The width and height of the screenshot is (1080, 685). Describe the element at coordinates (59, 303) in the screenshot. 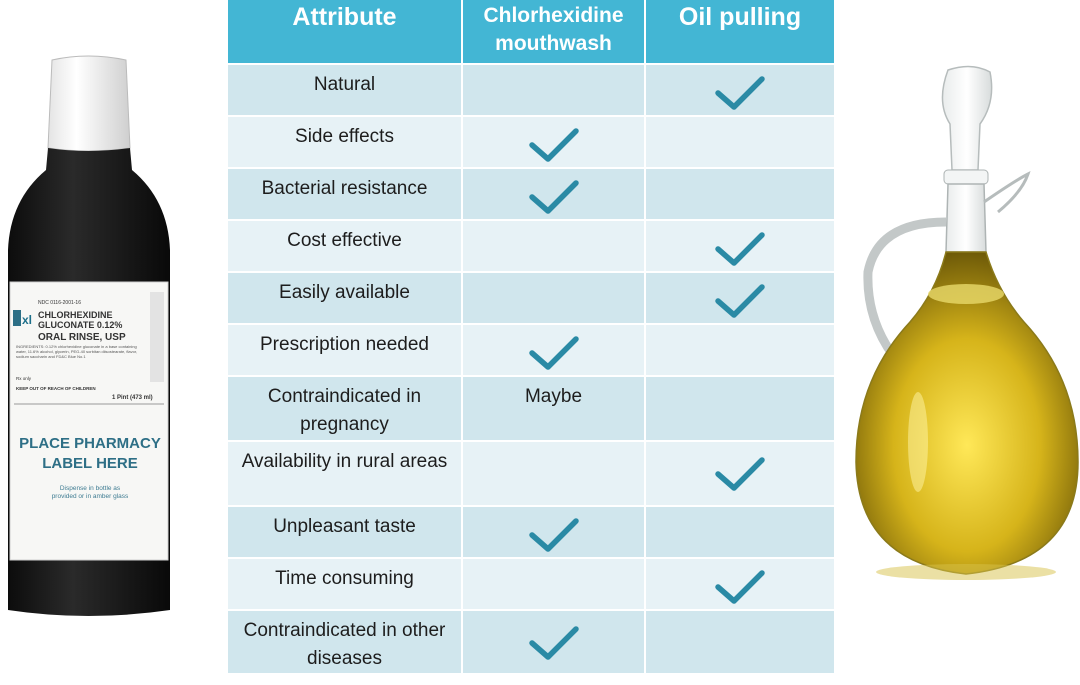

I see `bottle-ndc: NDC 0116-2001-16` at that location.